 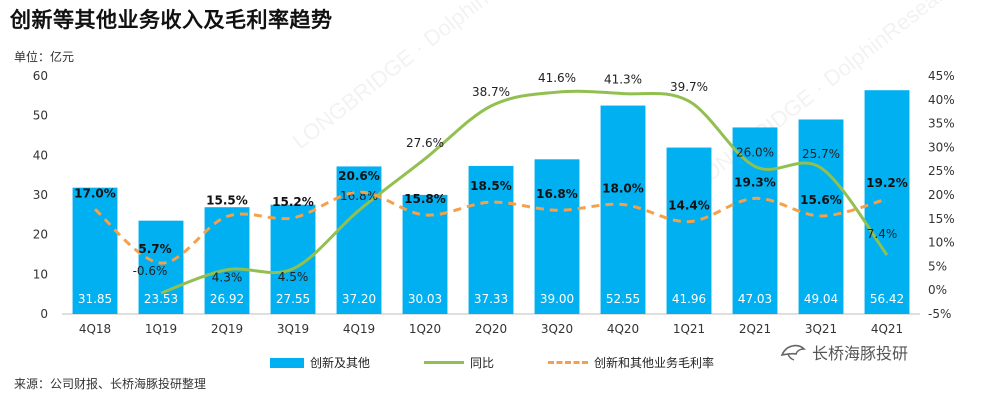 I want to click on brand-name: 长桥海豚投研, so click(x=860, y=353).